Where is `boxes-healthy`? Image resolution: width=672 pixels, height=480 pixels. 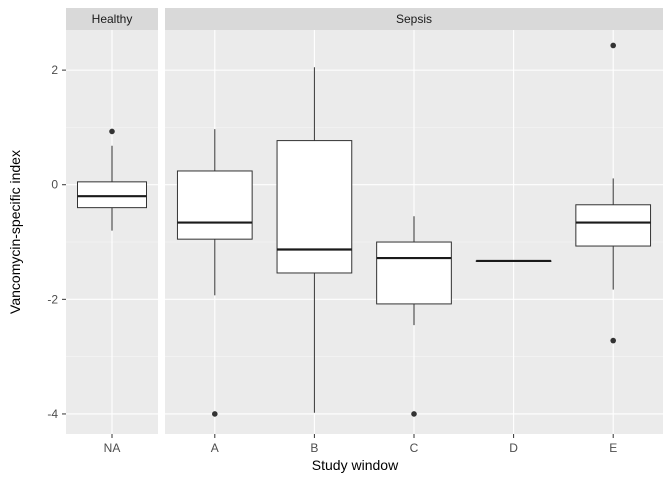
boxes-healthy is located at coordinates (112, 179).